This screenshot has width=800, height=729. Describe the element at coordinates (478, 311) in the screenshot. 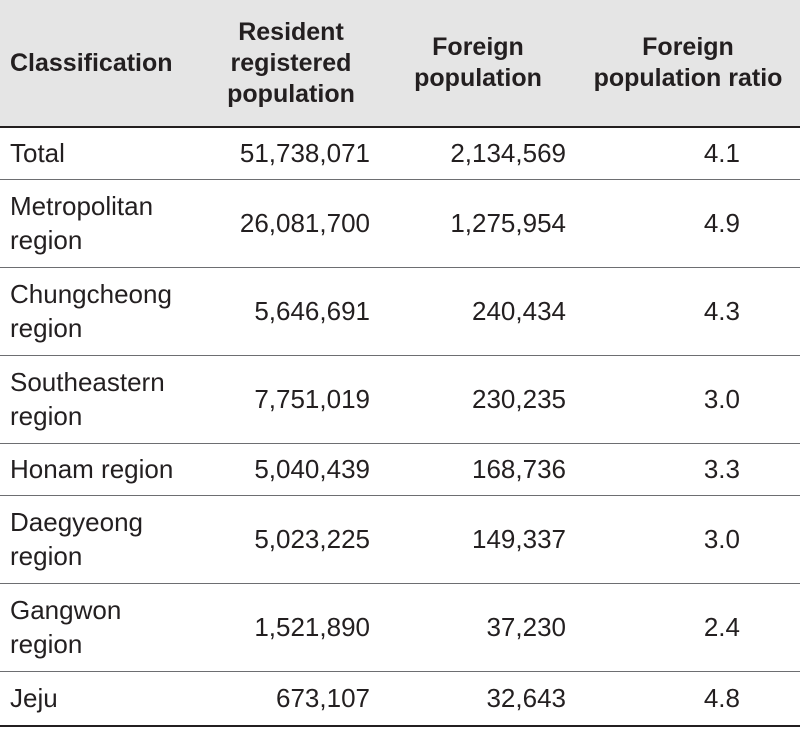

I see `row-foreign-population: 240,434` at that location.